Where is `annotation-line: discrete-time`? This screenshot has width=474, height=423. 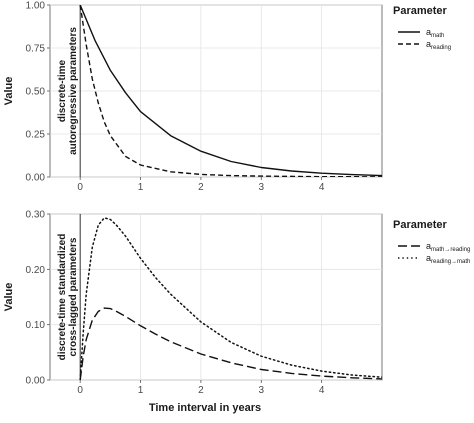 annotation-line: discrete-time is located at coordinates (62, 90).